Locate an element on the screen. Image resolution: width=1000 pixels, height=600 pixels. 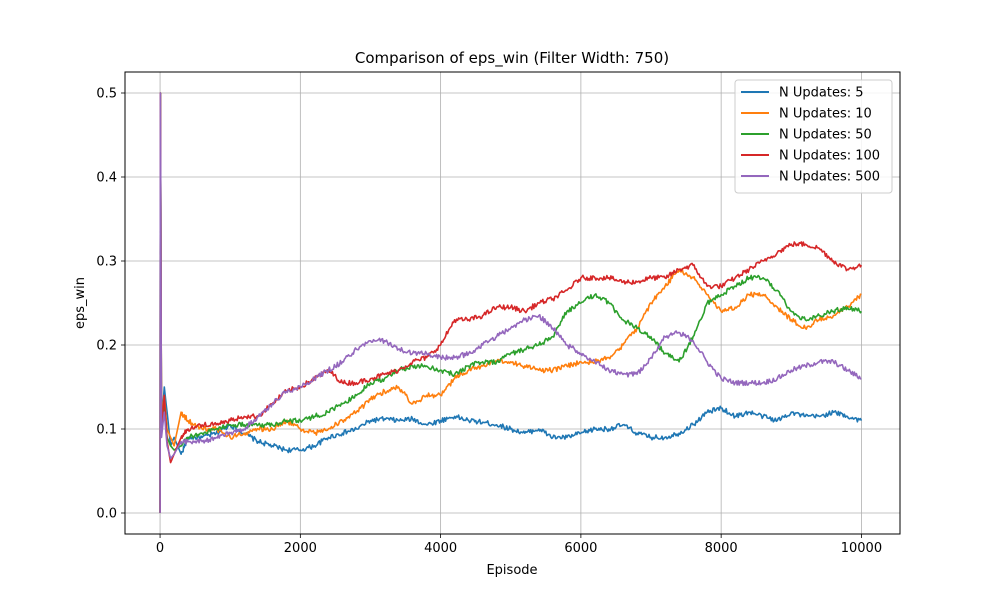
x-tick-label: 2000 is located at coordinates (300, 548).